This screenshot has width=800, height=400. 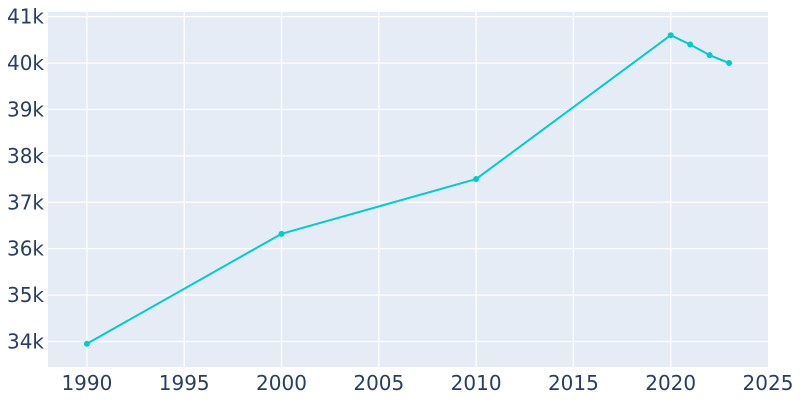 I want to click on x-tick-label: 2005, so click(x=378, y=383).